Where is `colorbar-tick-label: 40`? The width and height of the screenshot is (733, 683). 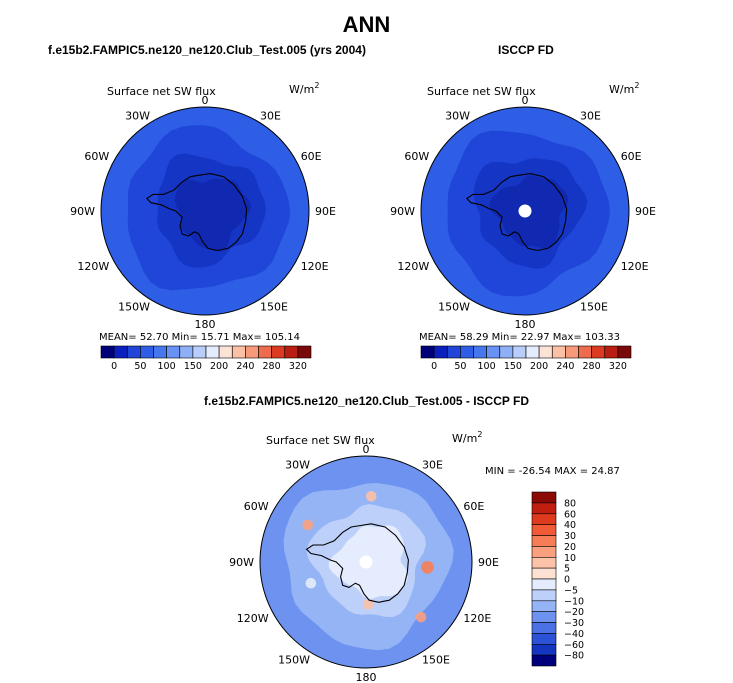
colorbar-tick-label: 40 is located at coordinates (570, 525).